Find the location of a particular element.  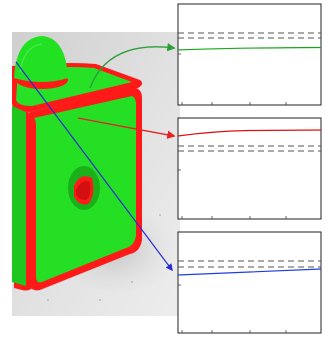

top-plot is located at coordinates (249, 54).